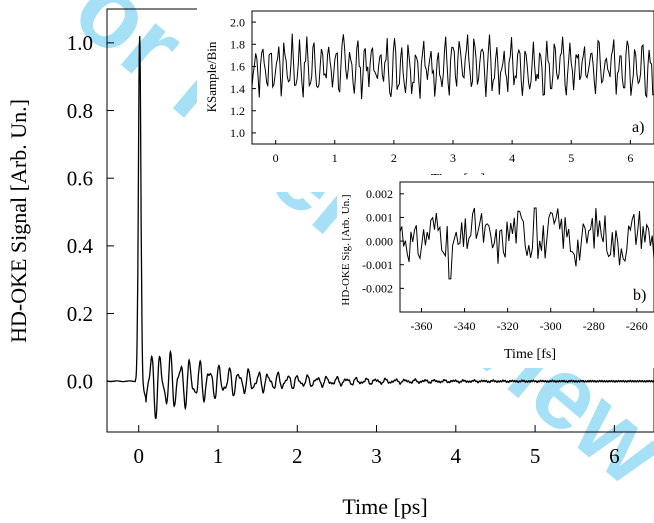 The width and height of the screenshot is (654, 523). Describe the element at coordinates (335, 158) in the screenshot. I see `inset-a-x-tick-label: 1` at that location.